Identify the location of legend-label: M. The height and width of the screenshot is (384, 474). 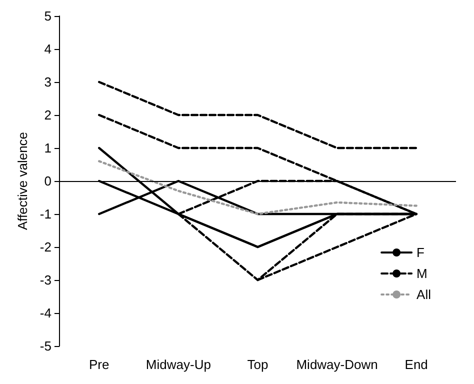
(422, 273).